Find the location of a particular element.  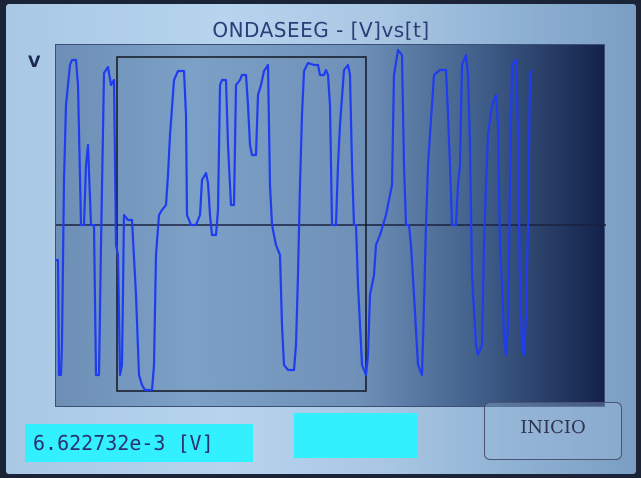

inicio-button: INICIO is located at coordinates (553, 431).